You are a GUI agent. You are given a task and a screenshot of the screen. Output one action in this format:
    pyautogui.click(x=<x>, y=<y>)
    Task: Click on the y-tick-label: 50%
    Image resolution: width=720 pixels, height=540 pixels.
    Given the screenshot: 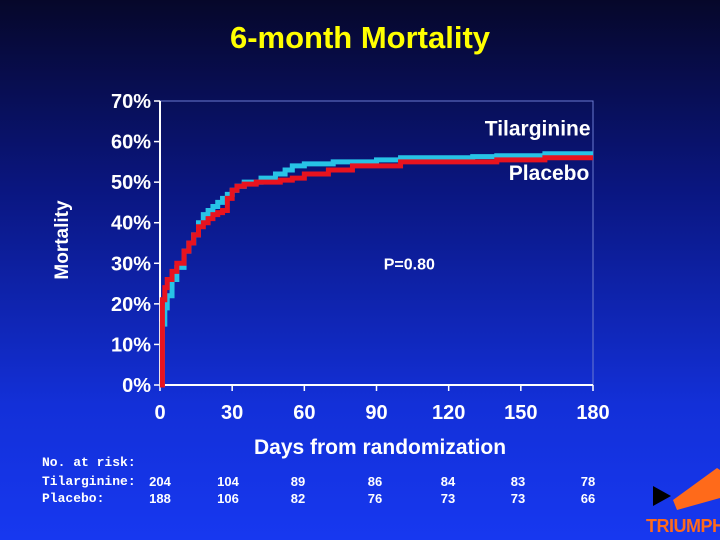 What is the action you would take?
    pyautogui.click(x=131, y=183)
    